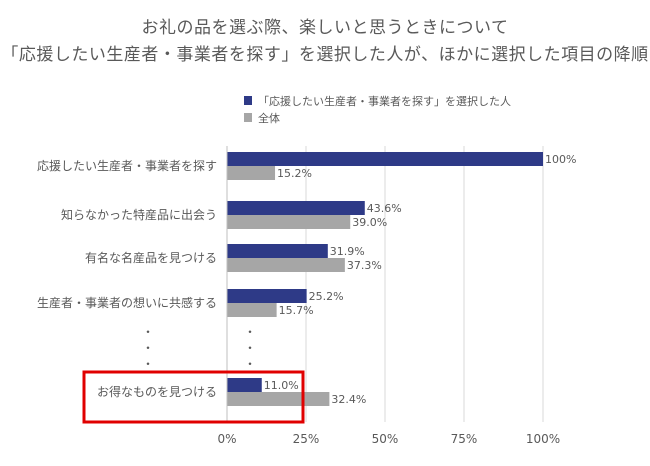 This screenshot has height=466, width=650. What do you see at coordinates (151, 257) in the screenshot?
I see `category-label: 有名な名産品を見つける` at bounding box center [151, 257].